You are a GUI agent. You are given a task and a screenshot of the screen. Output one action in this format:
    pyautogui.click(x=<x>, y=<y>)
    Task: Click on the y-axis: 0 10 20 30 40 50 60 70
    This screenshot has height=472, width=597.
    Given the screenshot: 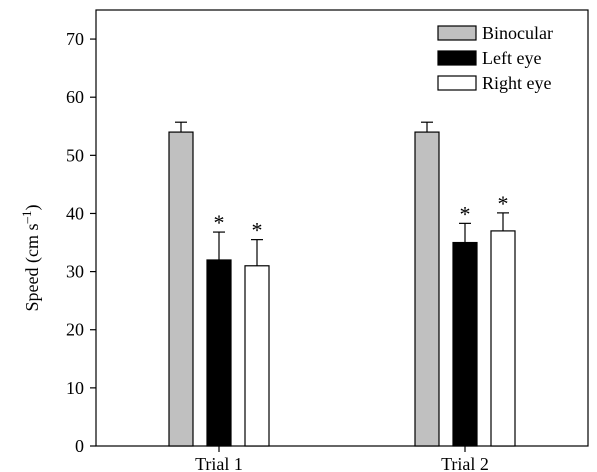 What is the action you would take?
    pyautogui.click(x=81, y=242)
    